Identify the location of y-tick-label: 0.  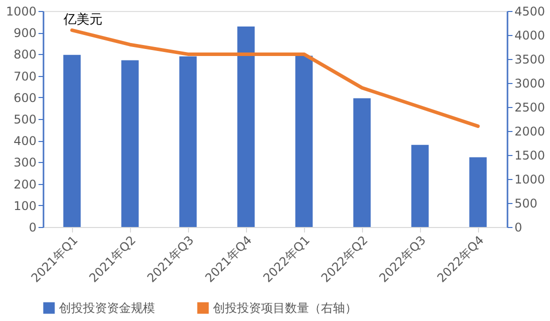
(32, 227).